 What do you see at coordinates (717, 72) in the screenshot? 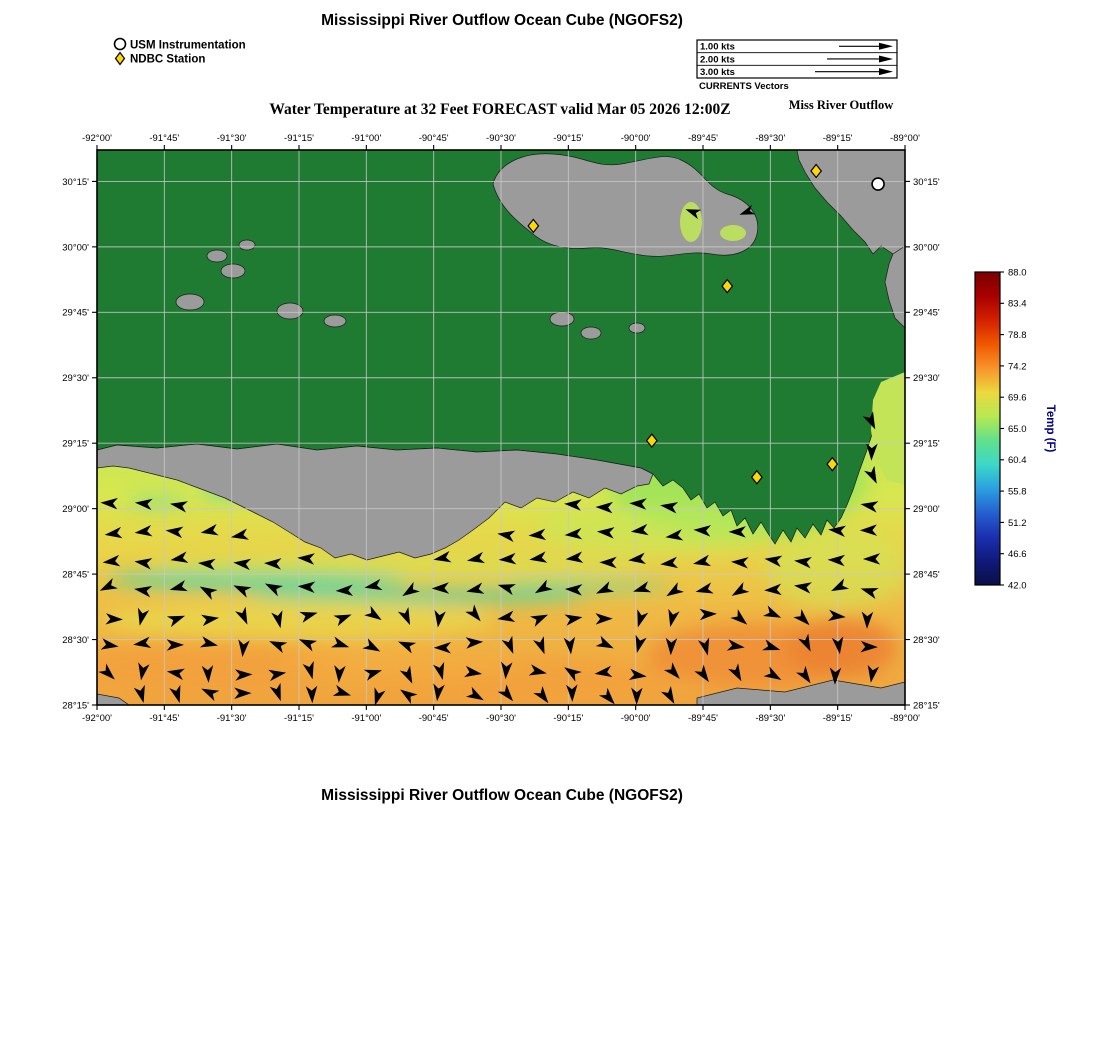
I see `vector-key-speed-label: 3.00 kts` at bounding box center [717, 72].